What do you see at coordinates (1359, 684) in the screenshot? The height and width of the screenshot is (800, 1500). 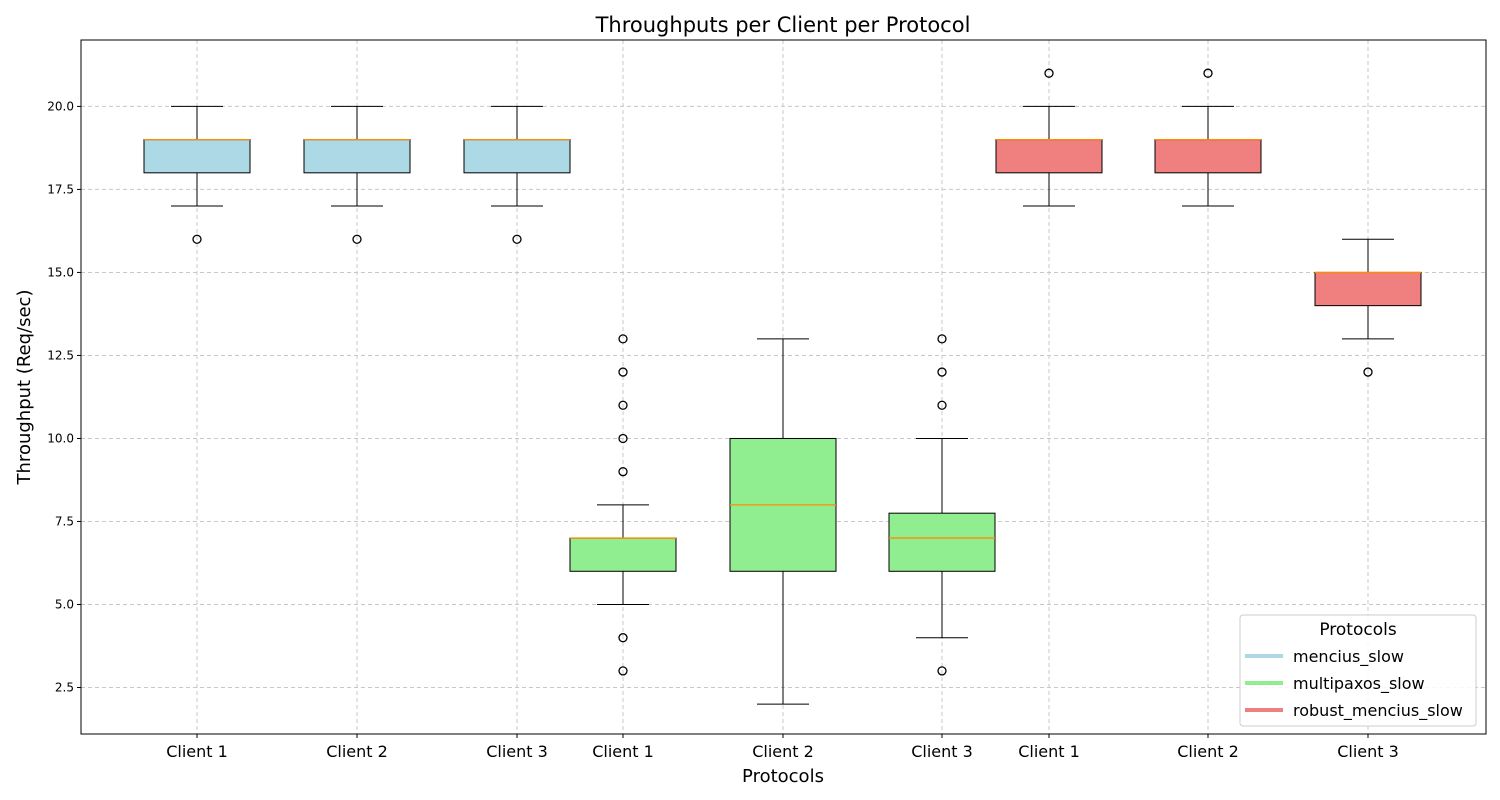 I see `legend-label-multipaxos_slow: multipaxos_slow` at bounding box center [1359, 684].